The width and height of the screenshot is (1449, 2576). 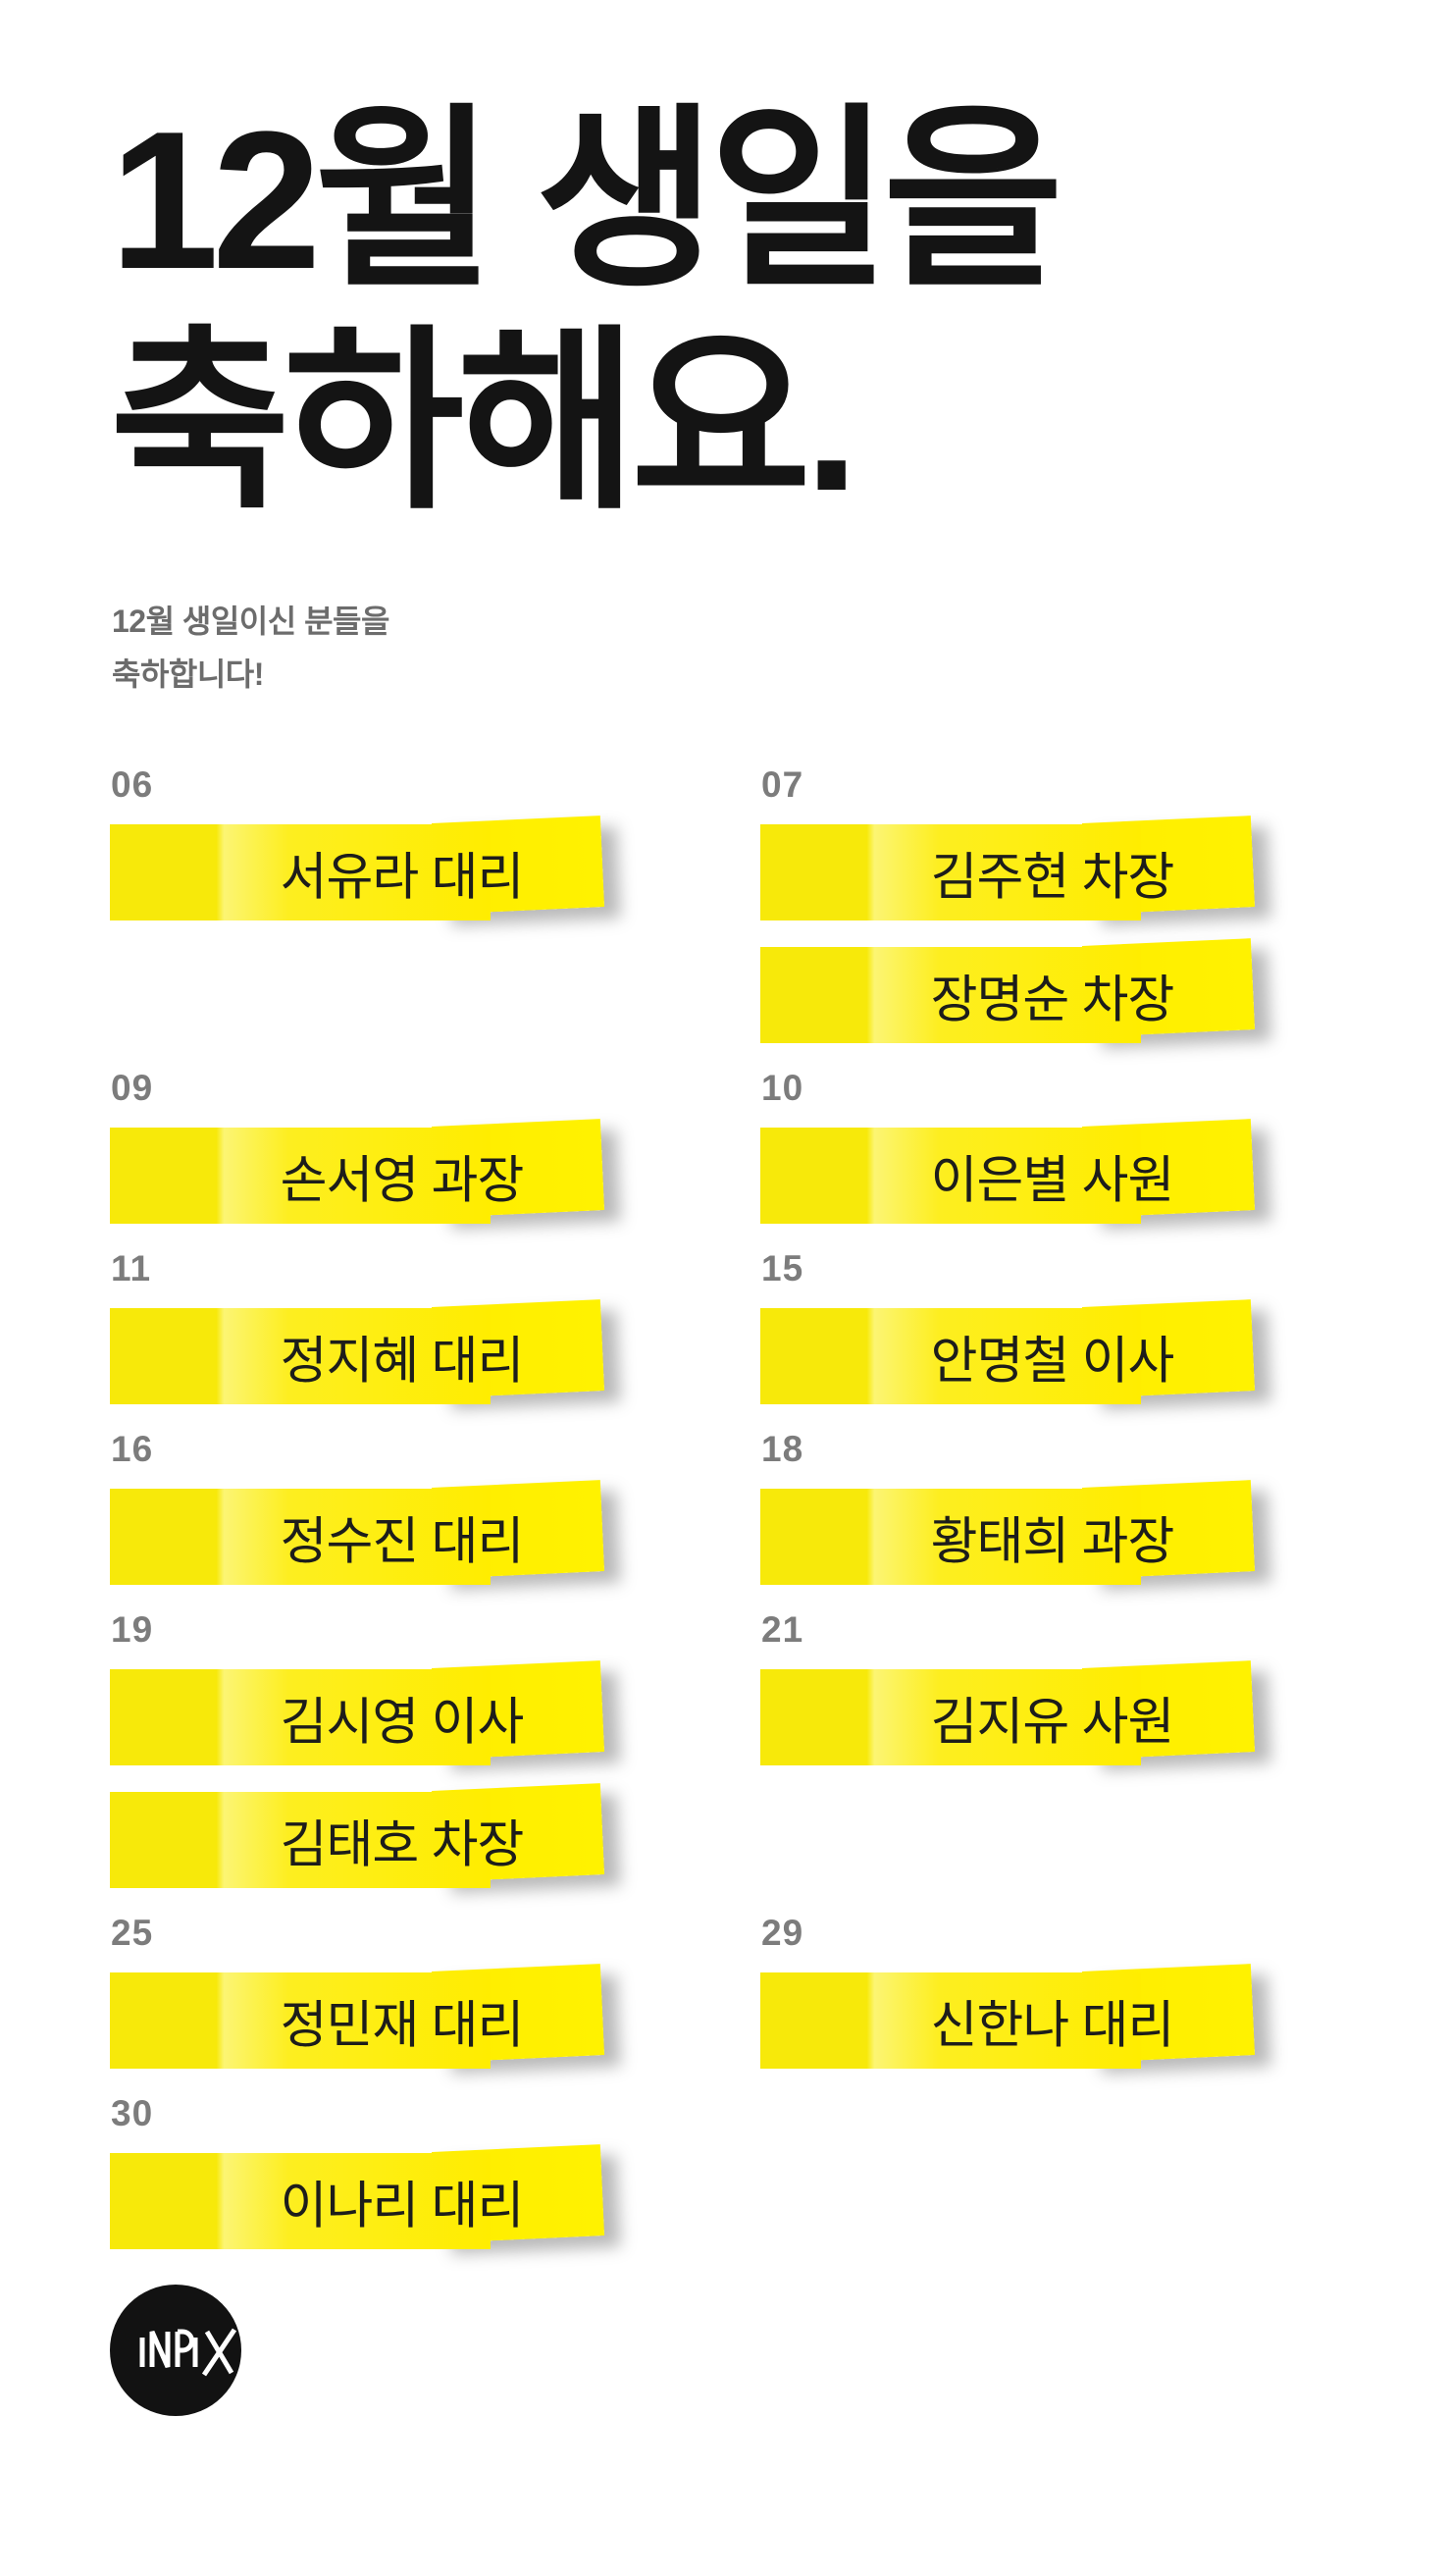 I want to click on birthday-date: 29, so click(x=782, y=1932).